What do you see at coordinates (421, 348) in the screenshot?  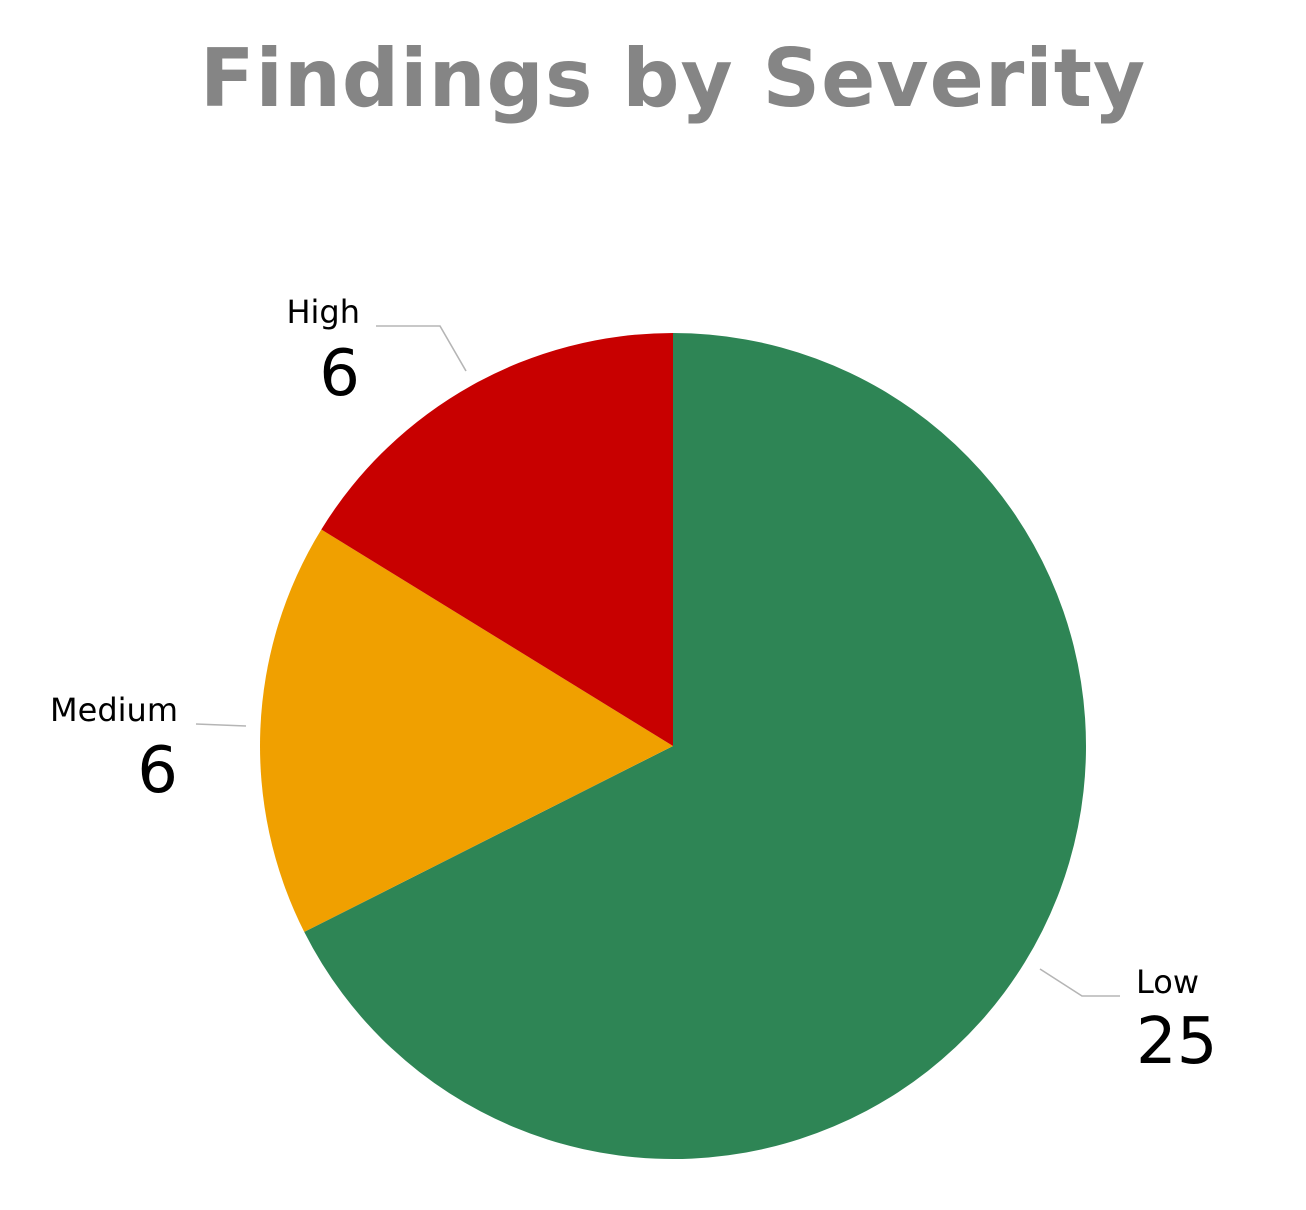 I see `leader-line-high` at bounding box center [421, 348].